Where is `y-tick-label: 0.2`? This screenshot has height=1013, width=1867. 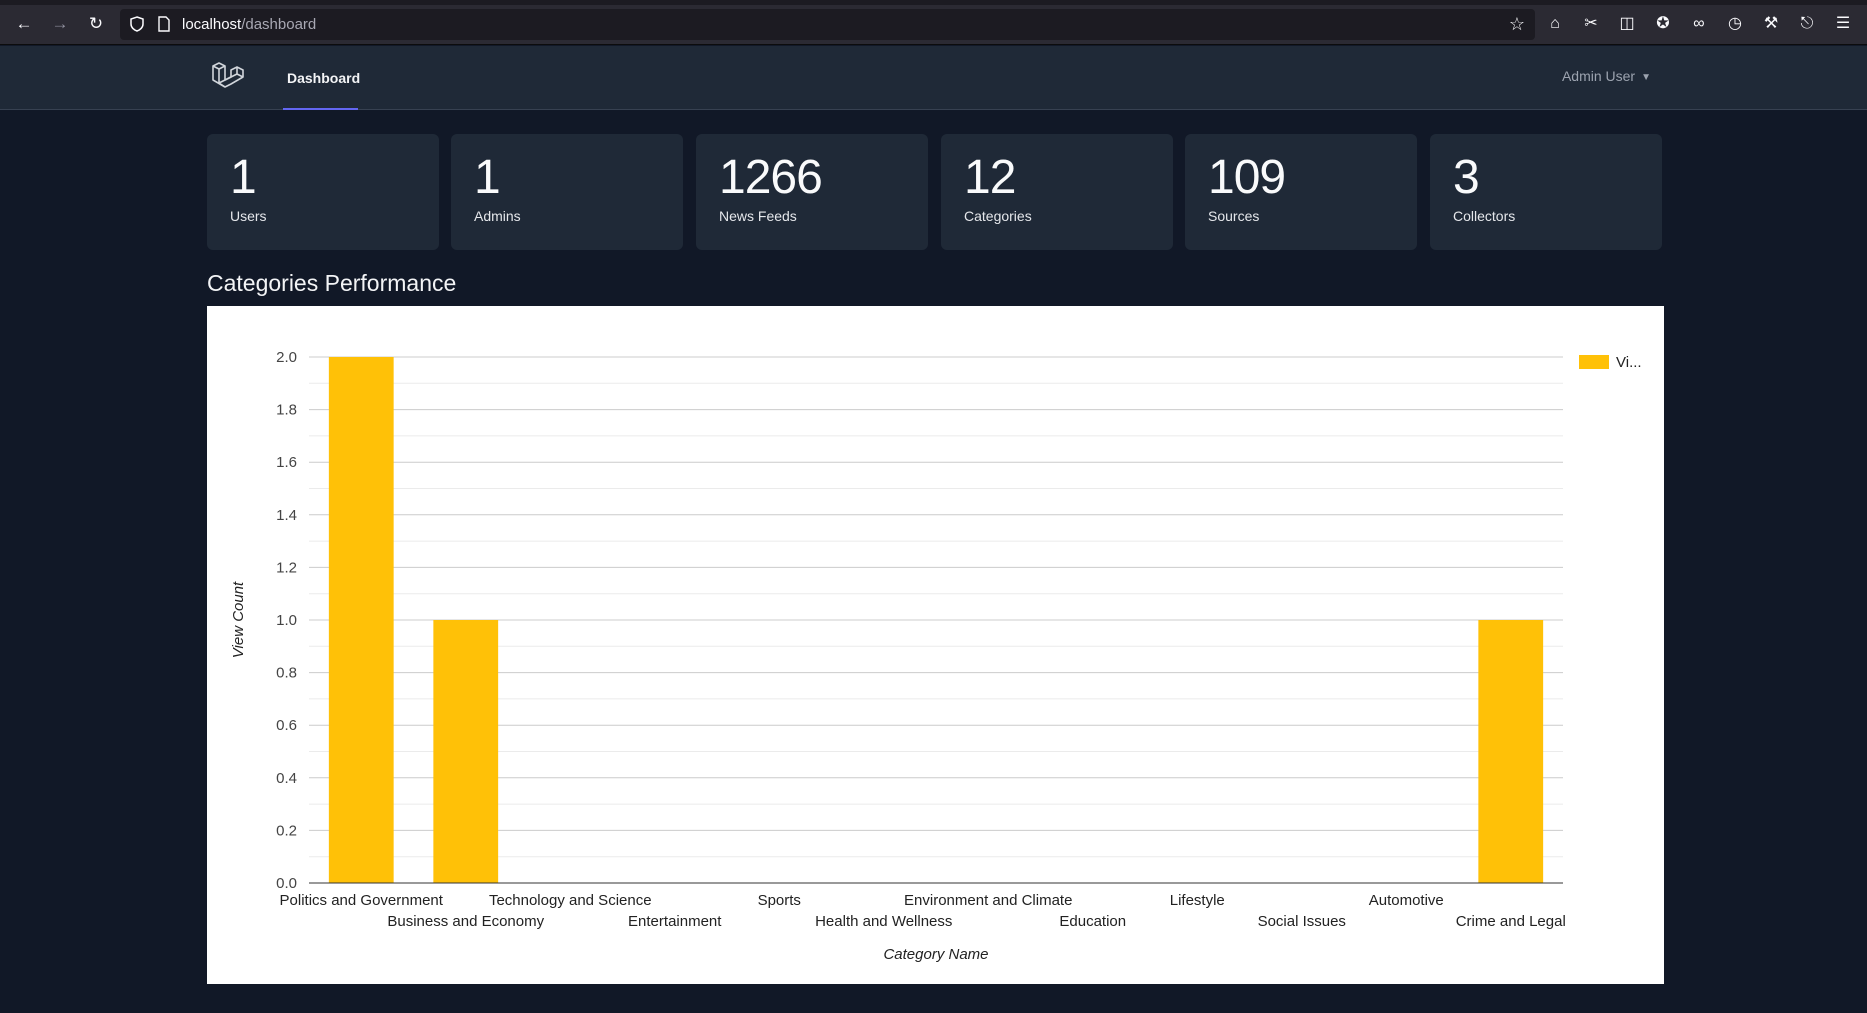
y-tick-label: 0.2 is located at coordinates (286, 830).